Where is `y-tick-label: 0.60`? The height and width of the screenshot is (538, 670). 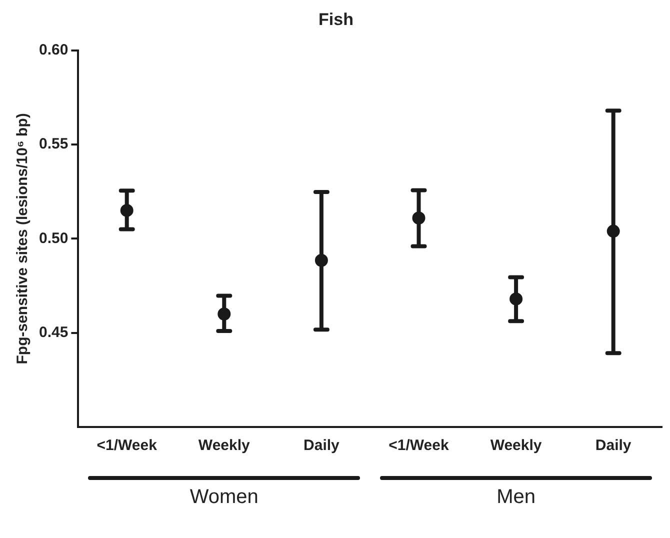
y-tick-label: 0.60 is located at coordinates (53, 50).